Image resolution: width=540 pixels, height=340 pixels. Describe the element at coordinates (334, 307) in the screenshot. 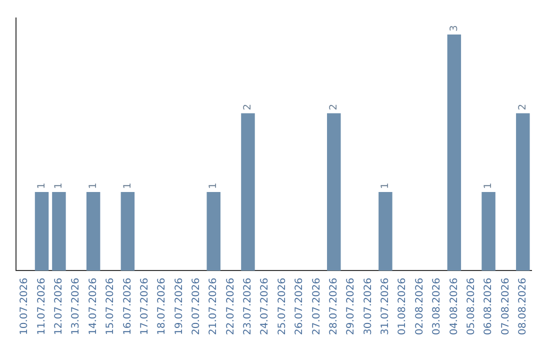

I see `x-tick-label: 28.07.2026` at that location.